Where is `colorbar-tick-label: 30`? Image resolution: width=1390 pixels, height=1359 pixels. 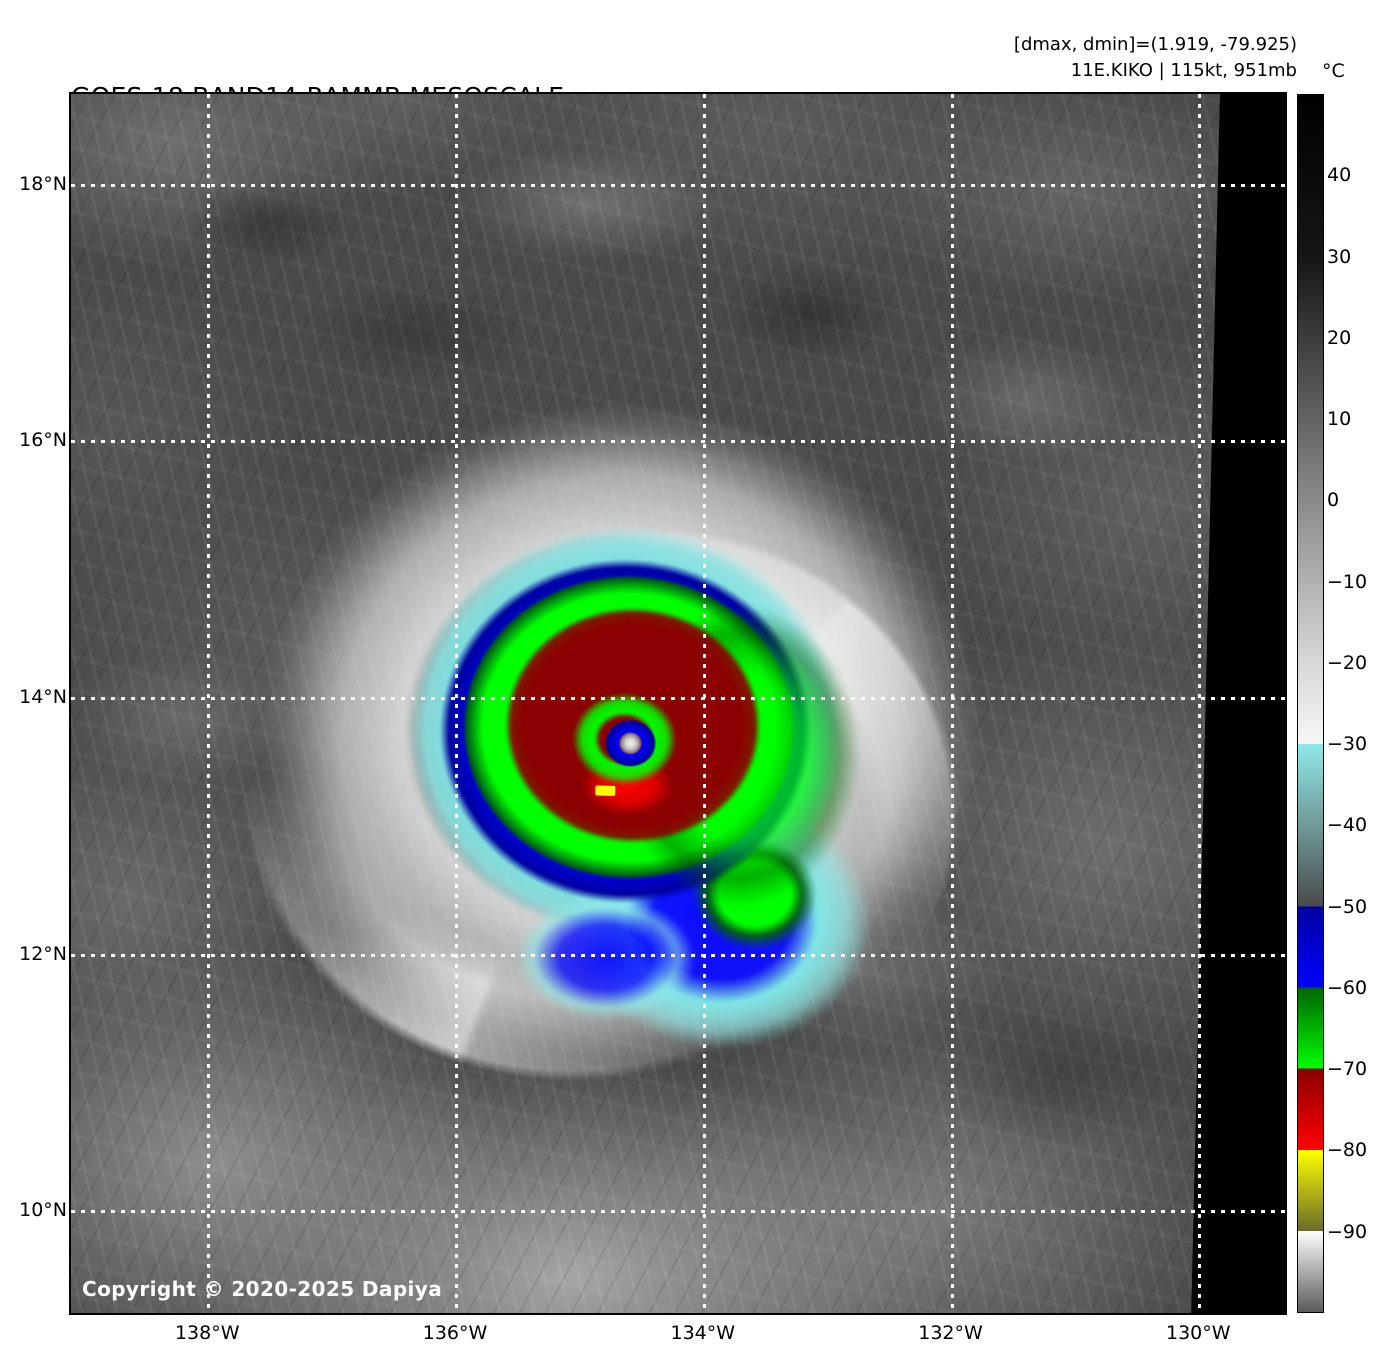
colorbar-tick-label: 30 is located at coordinates (1339, 256).